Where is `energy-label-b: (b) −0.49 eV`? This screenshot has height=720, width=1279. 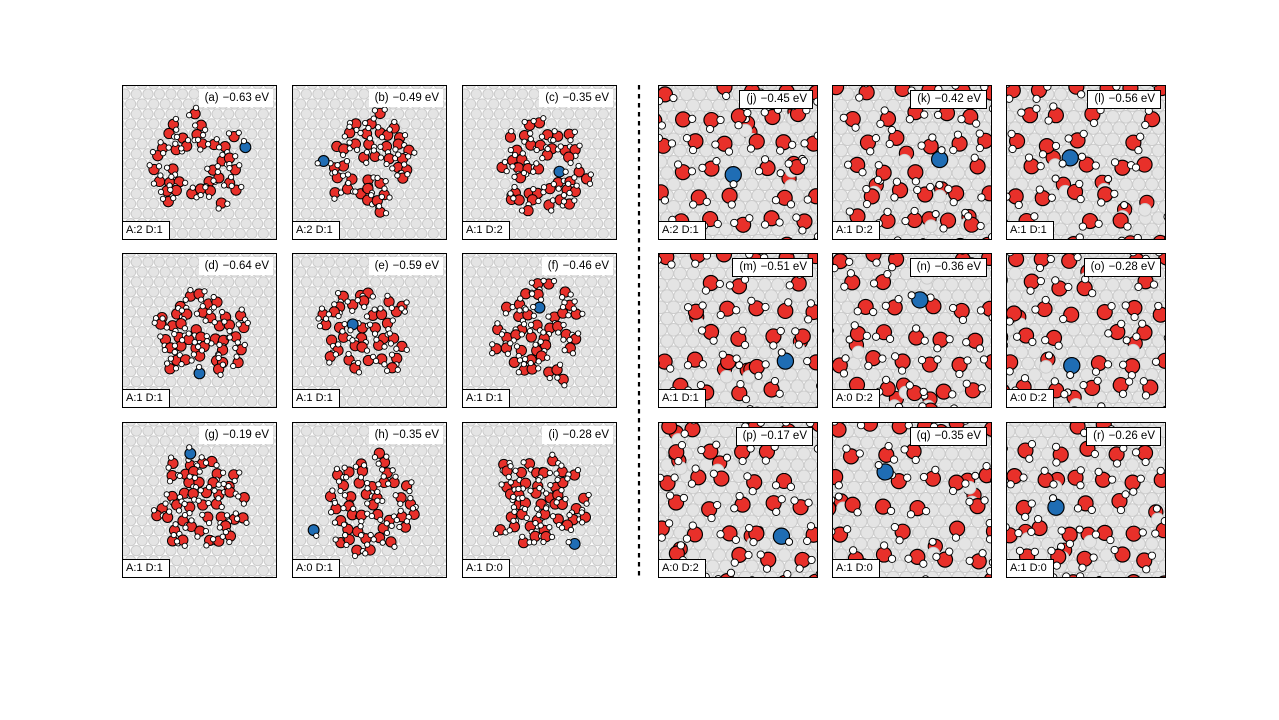 energy-label-b: (b) −0.49 eV is located at coordinates (405, 98).